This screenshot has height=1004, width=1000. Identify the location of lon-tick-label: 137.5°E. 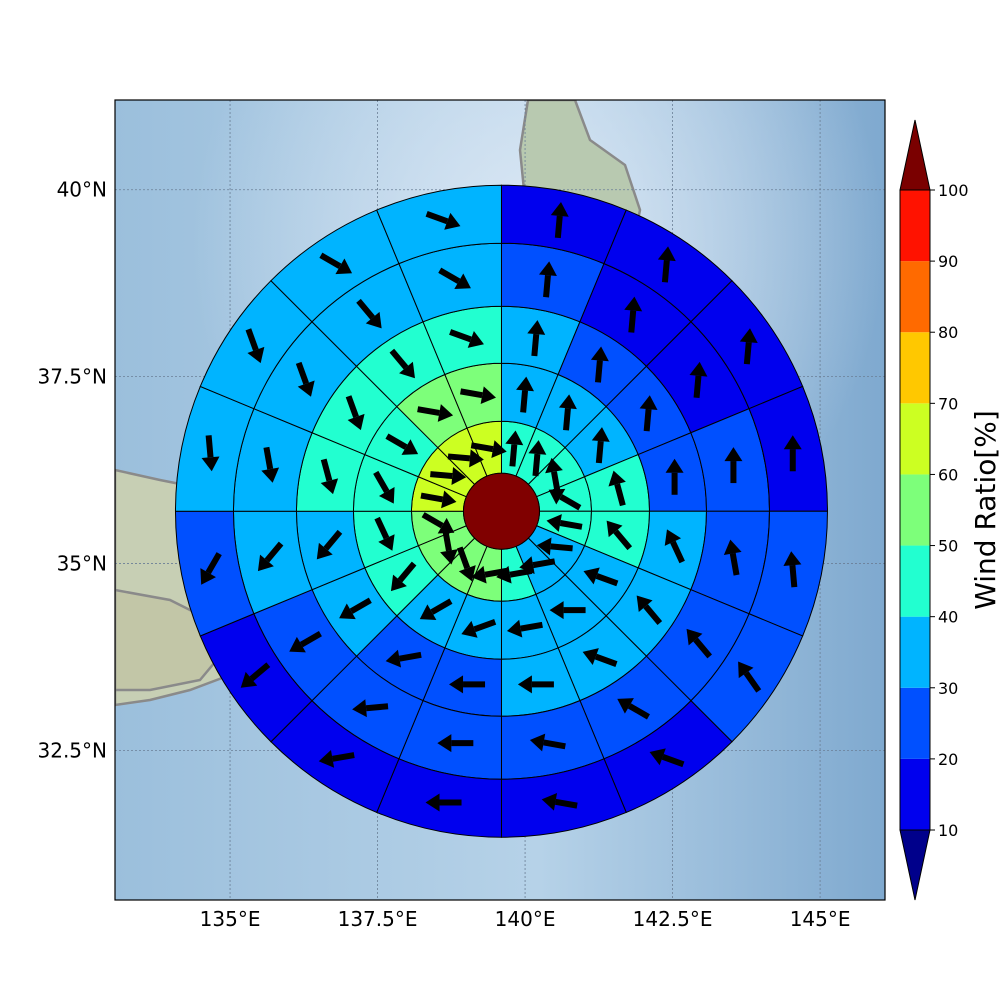
(378, 919).